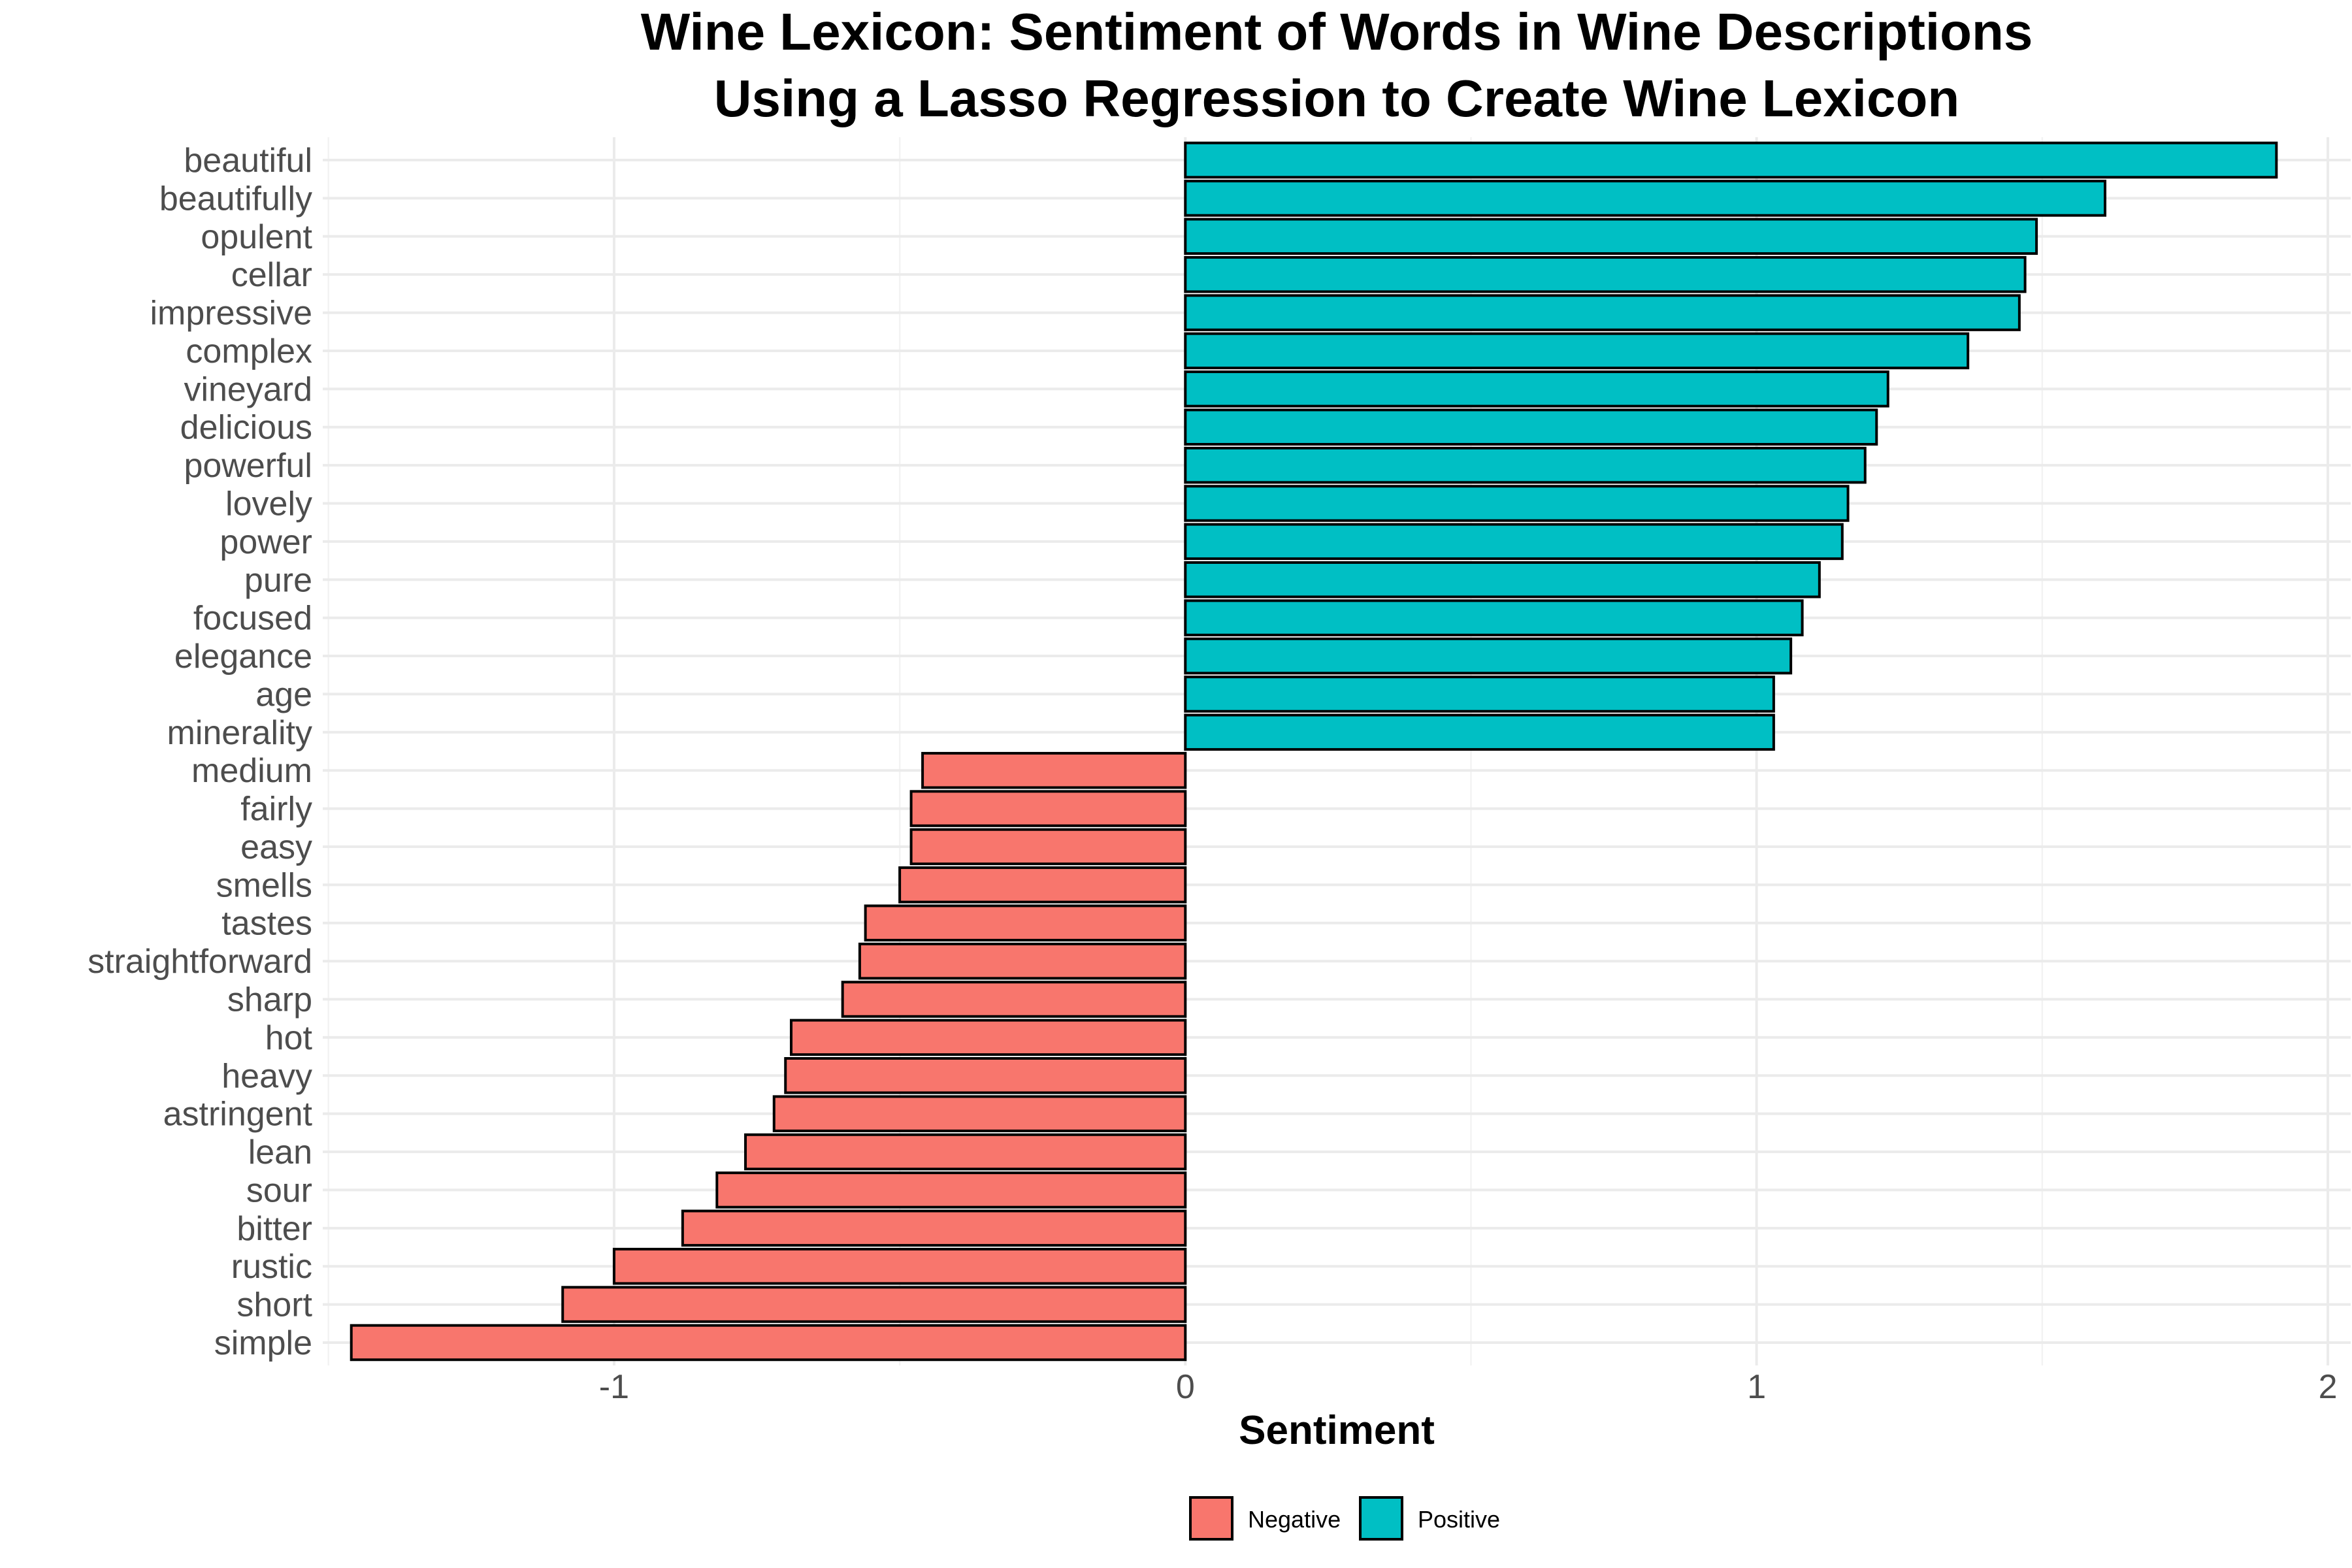 The height and width of the screenshot is (1568, 2352). Describe the element at coordinates (278, 580) in the screenshot. I see `y-tick-label: pure` at that location.